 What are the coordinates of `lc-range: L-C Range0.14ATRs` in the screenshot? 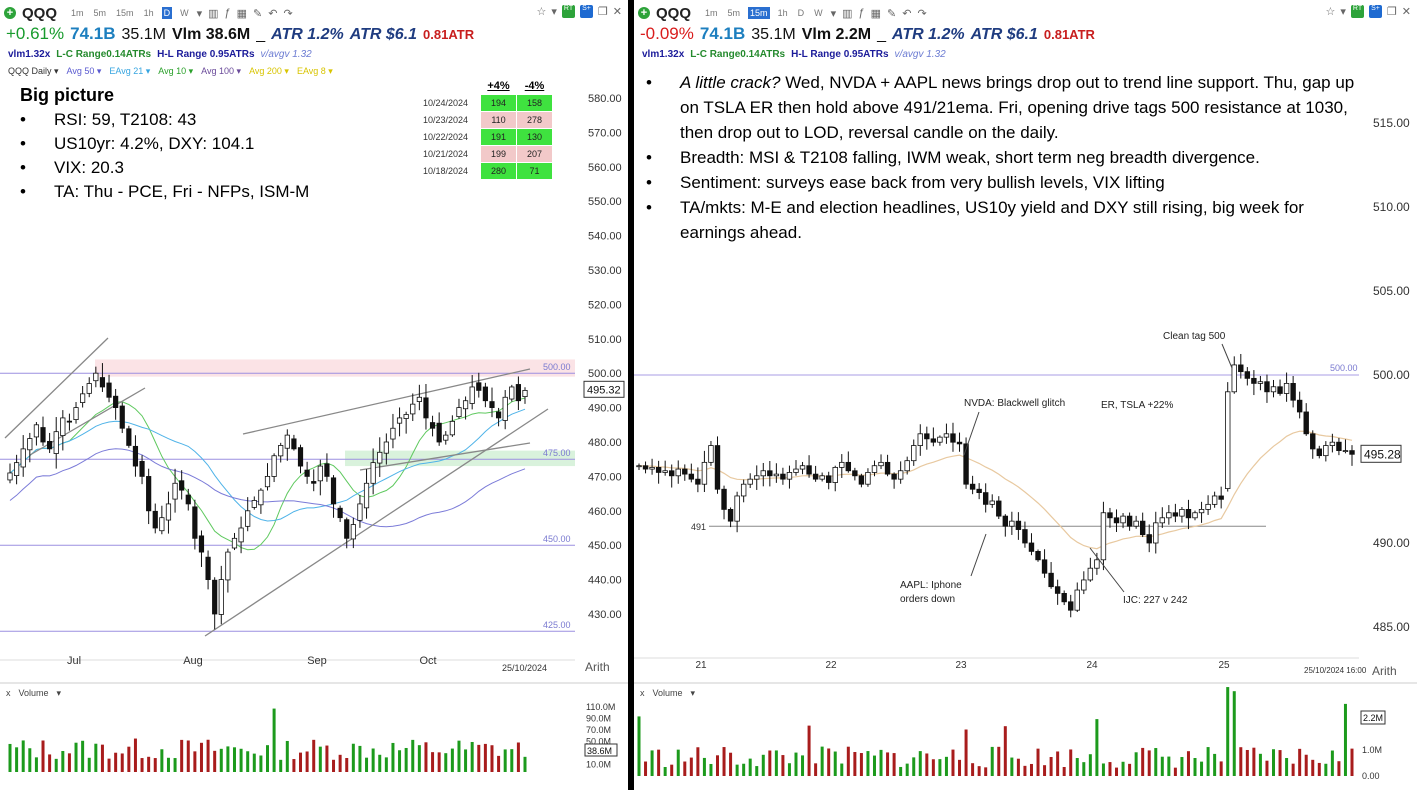 It's located at (104, 54).